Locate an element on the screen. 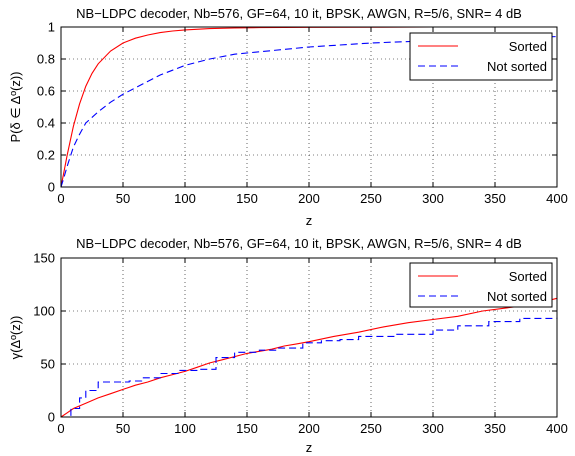 The height and width of the screenshot is (456, 575). y-axis-label: γ(Δº(z)) is located at coordinates (15, 338).